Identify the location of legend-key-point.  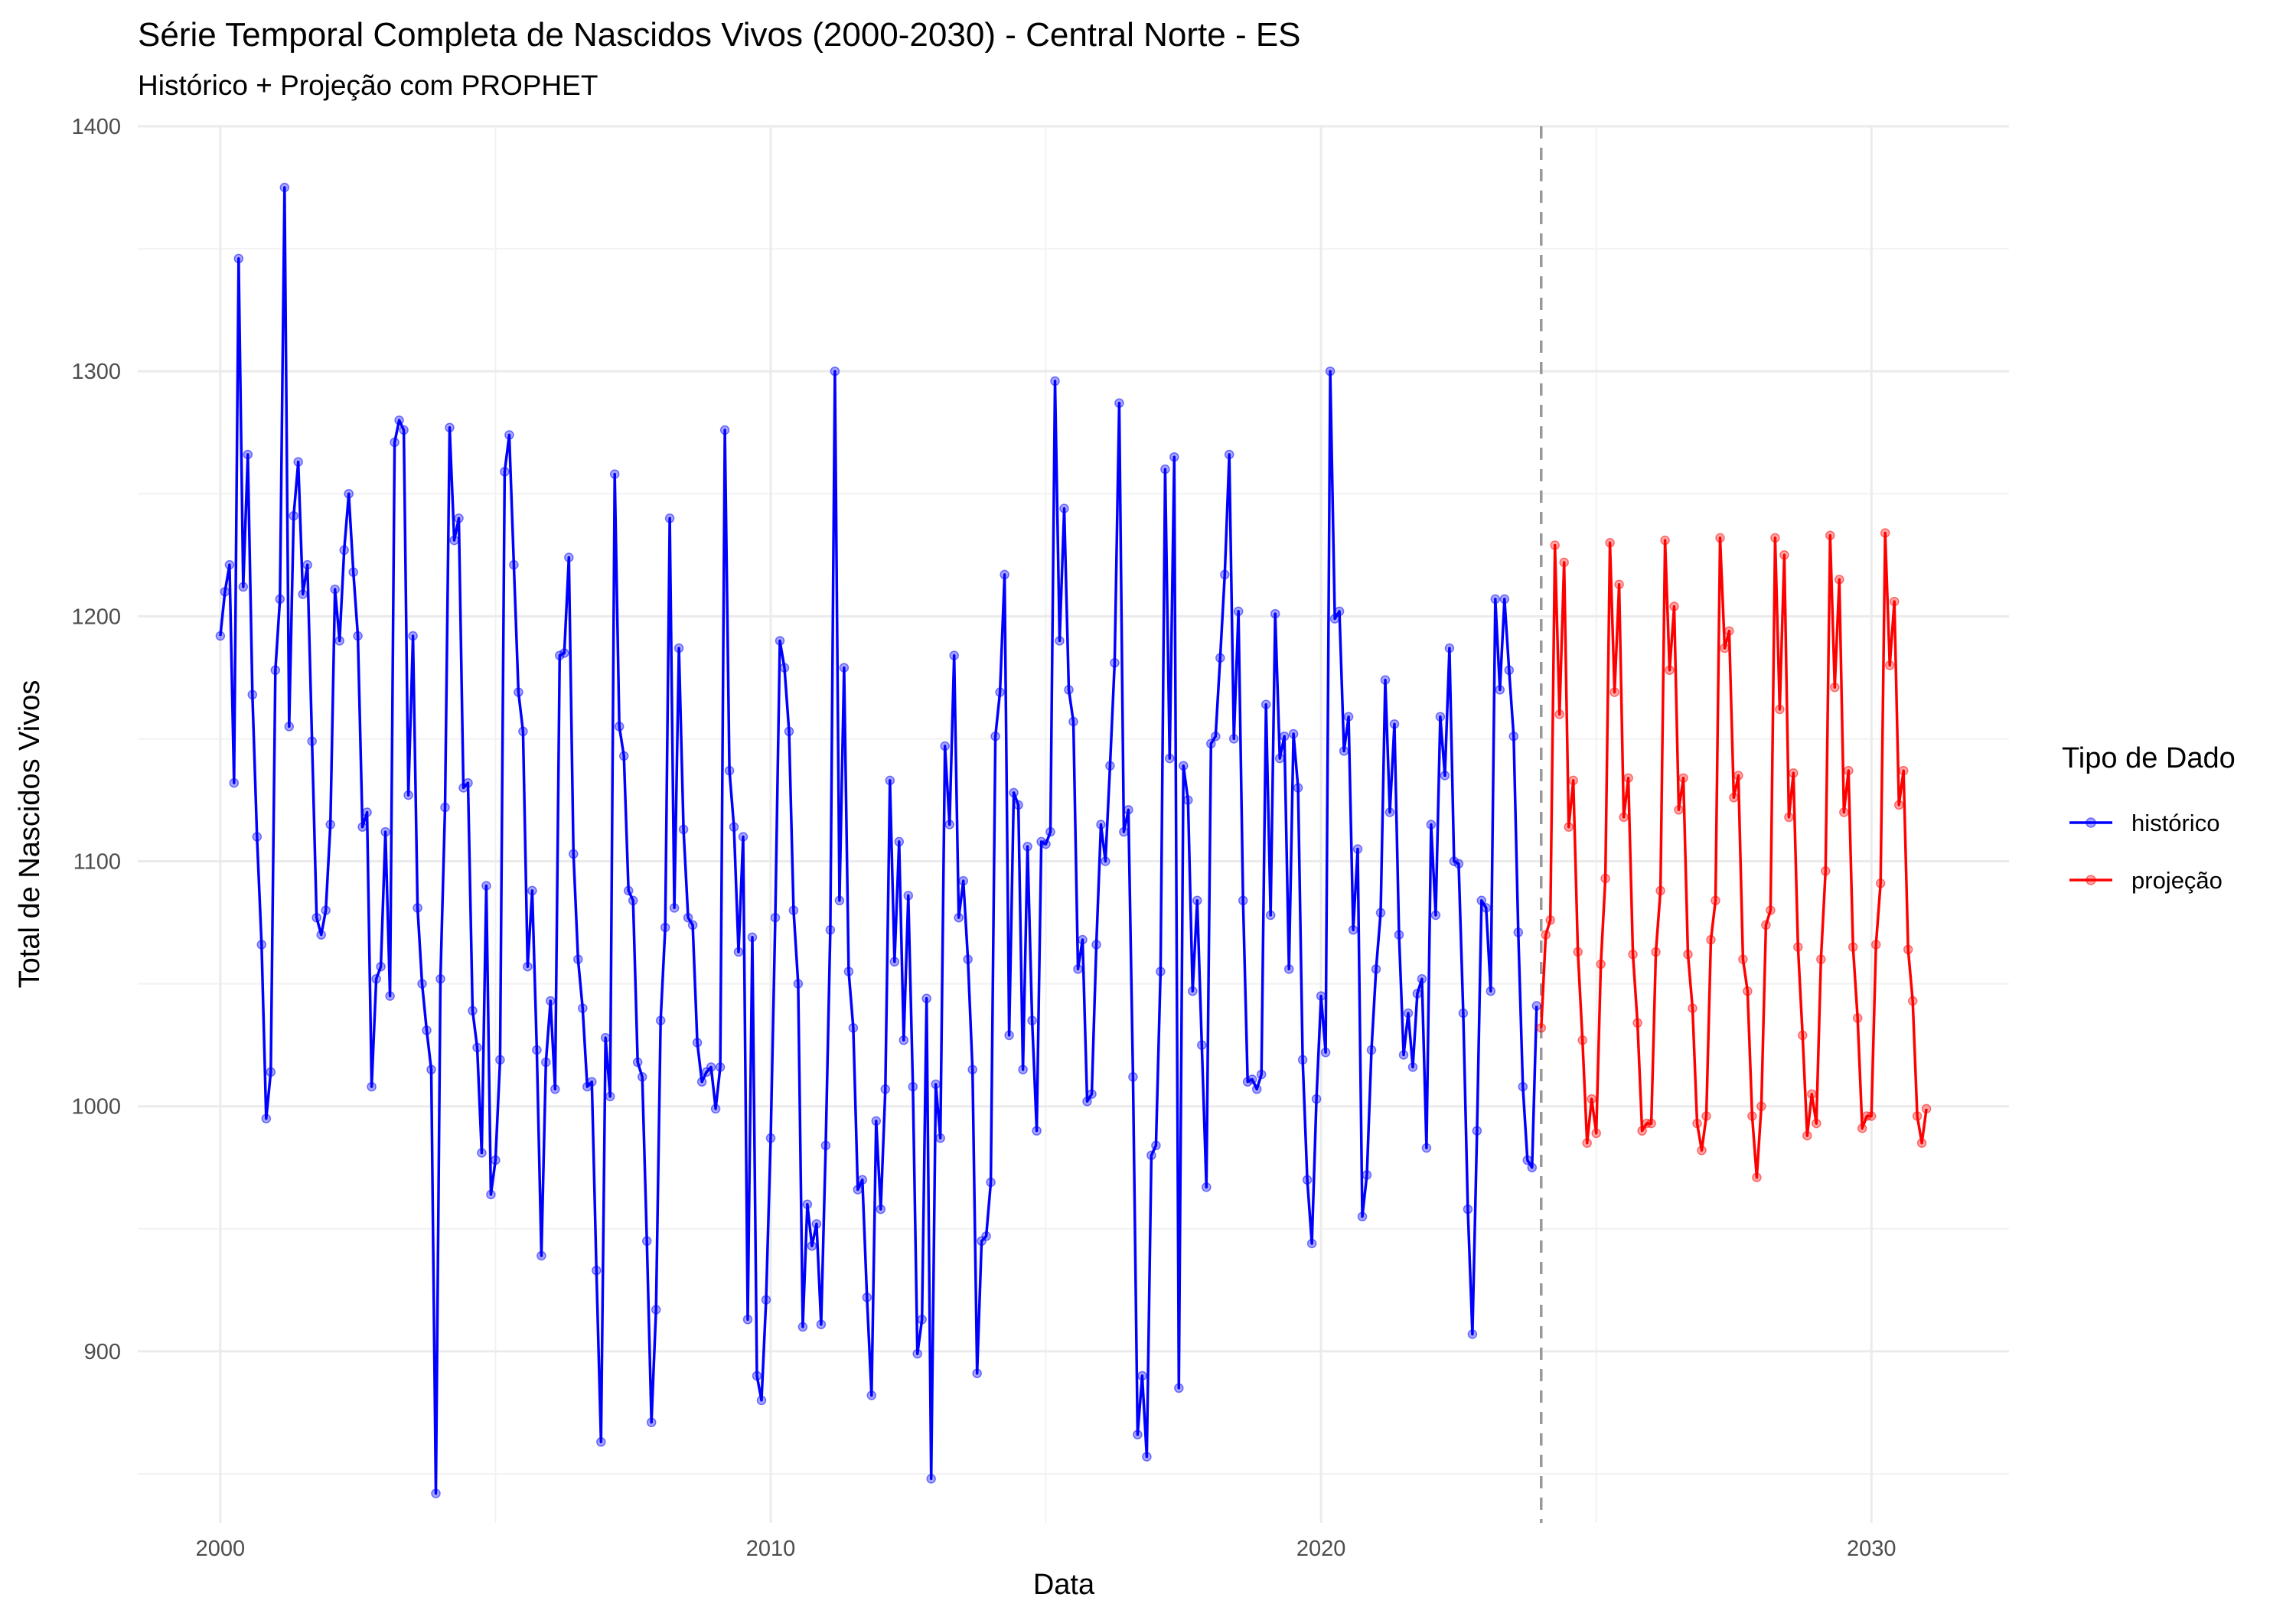
(2091, 880).